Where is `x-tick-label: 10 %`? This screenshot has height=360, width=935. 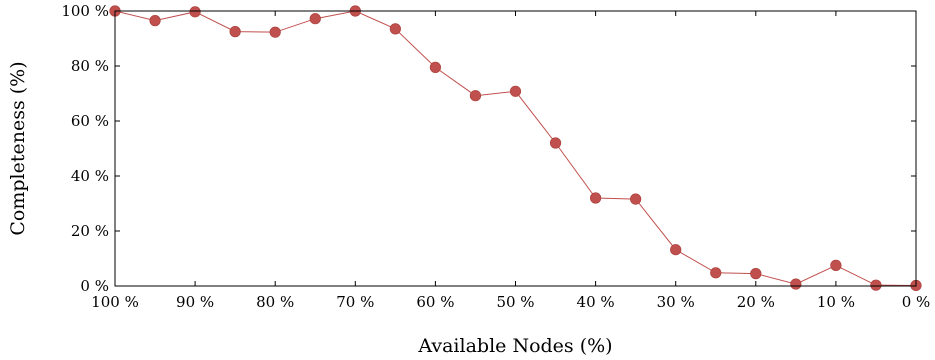 x-tick-label: 10 % is located at coordinates (836, 302).